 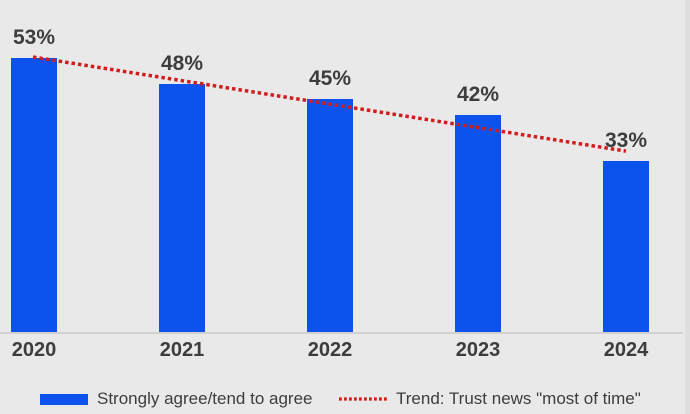 I want to click on x-axis-label-2024: 2024, so click(x=626, y=350).